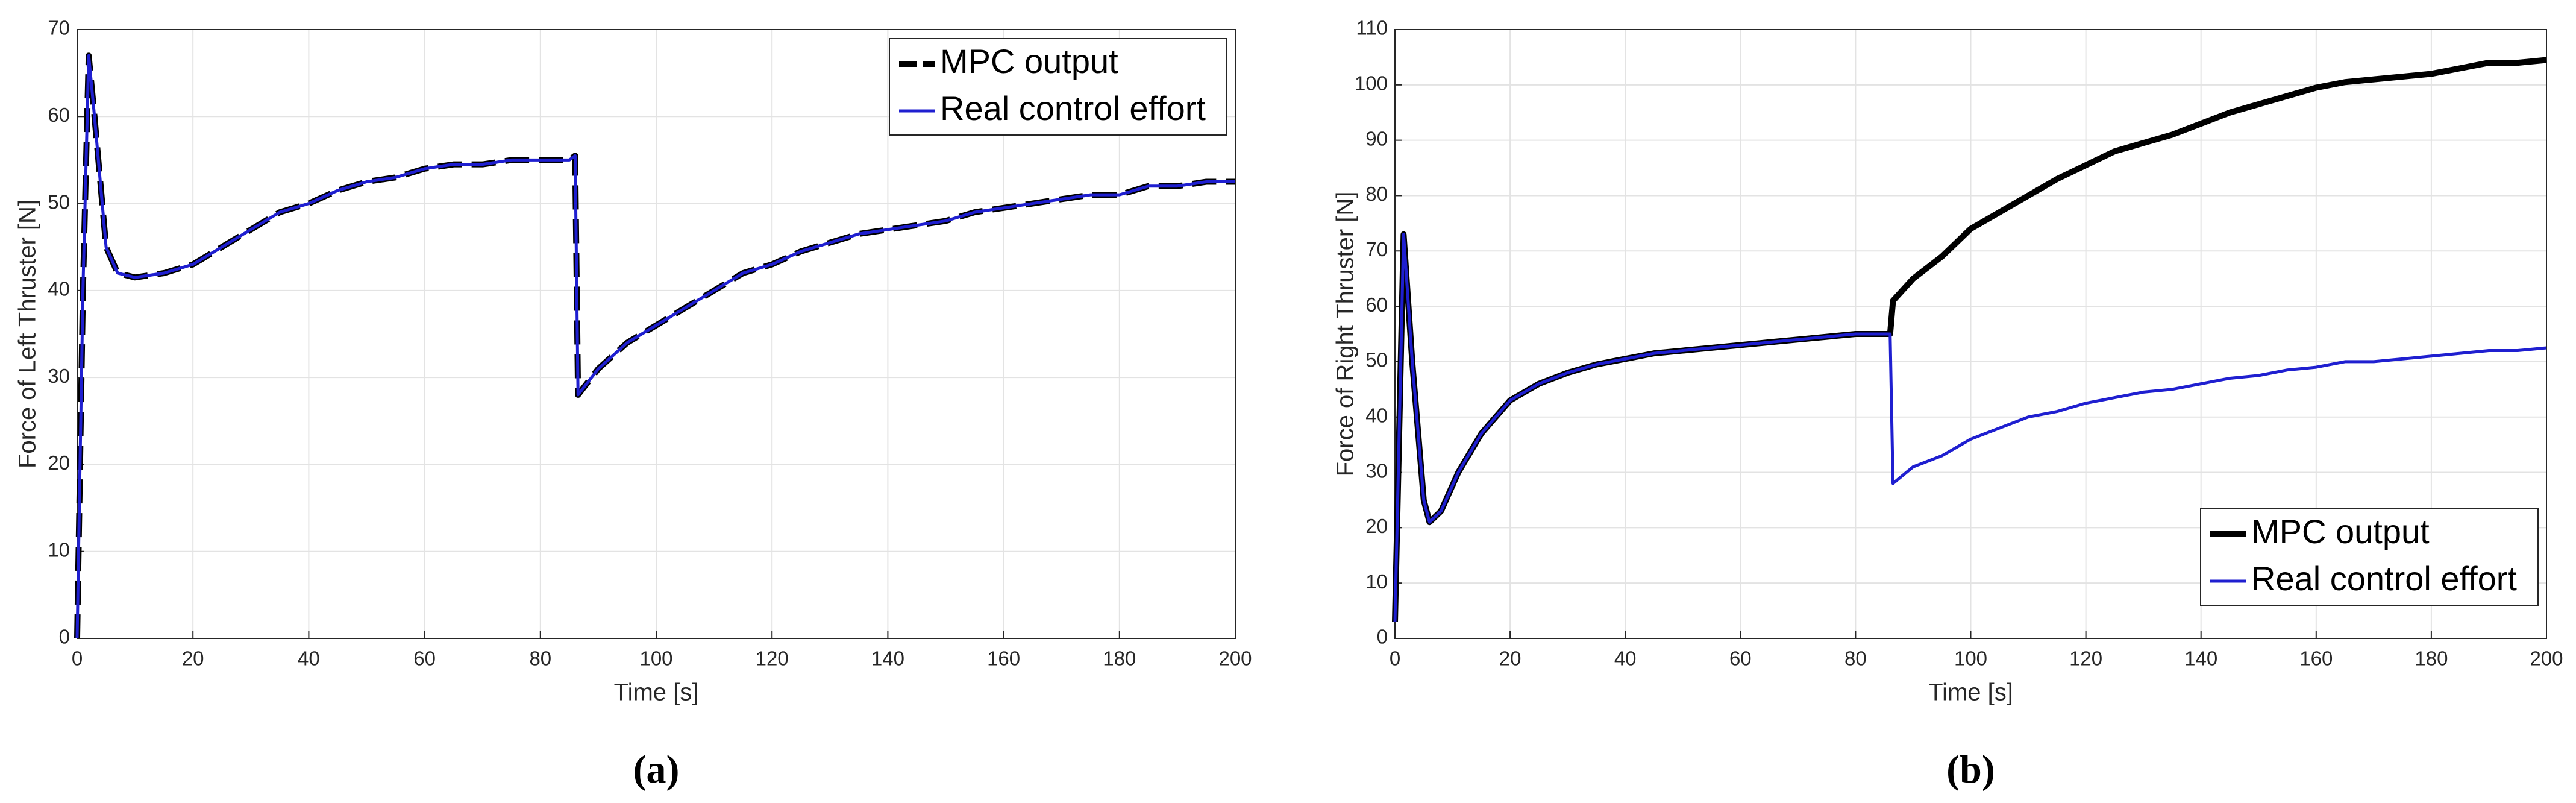 The height and width of the screenshot is (803, 2576). Describe the element at coordinates (656, 770) in the screenshot. I see `subfigure-caption: (a)` at that location.